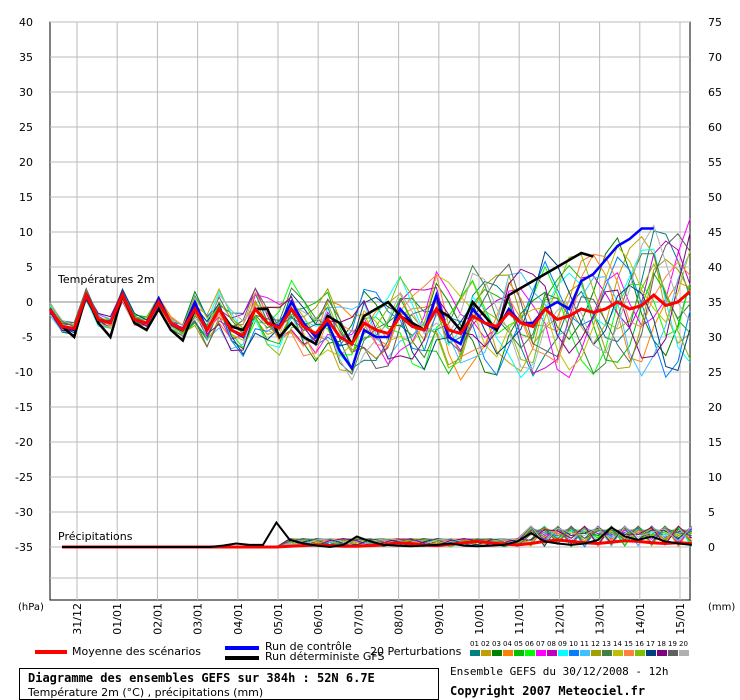  I want to click on left-tick-label: -15, so click(24, 407).